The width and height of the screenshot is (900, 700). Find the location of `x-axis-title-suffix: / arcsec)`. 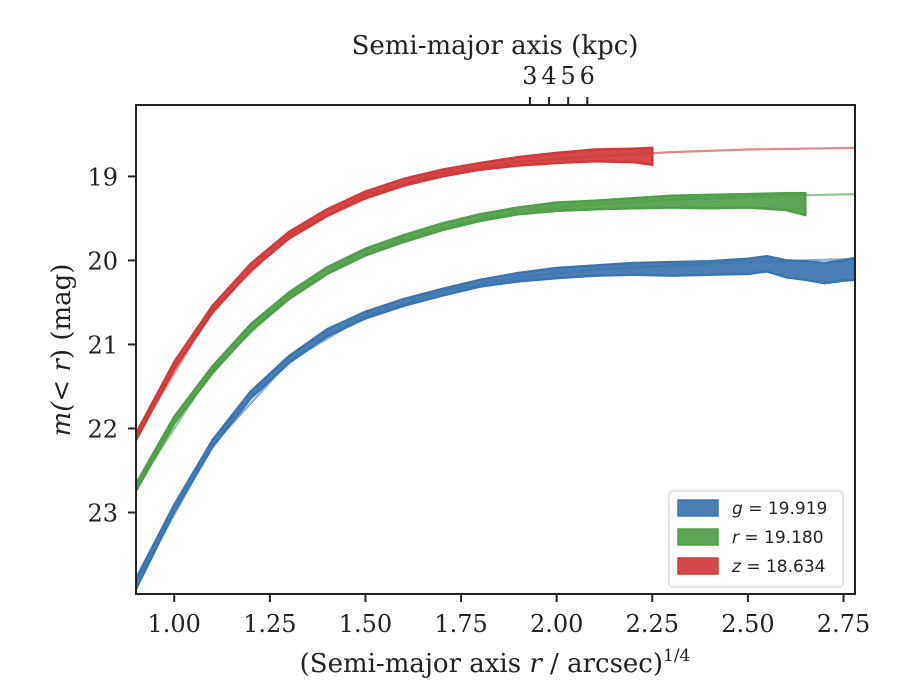

x-axis-title-suffix: / arcsec) is located at coordinates (602, 664).